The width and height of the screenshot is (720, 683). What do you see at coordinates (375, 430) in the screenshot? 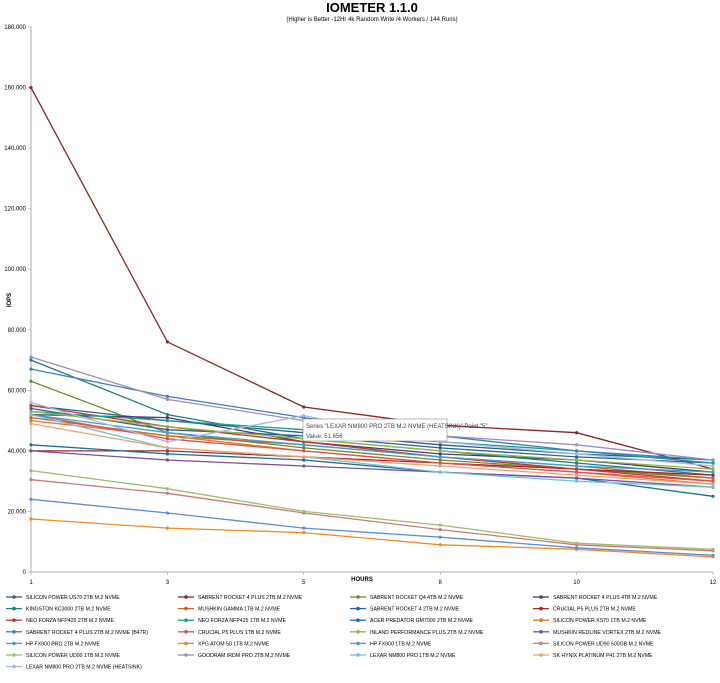
I see `tooltip-box` at bounding box center [375, 430].